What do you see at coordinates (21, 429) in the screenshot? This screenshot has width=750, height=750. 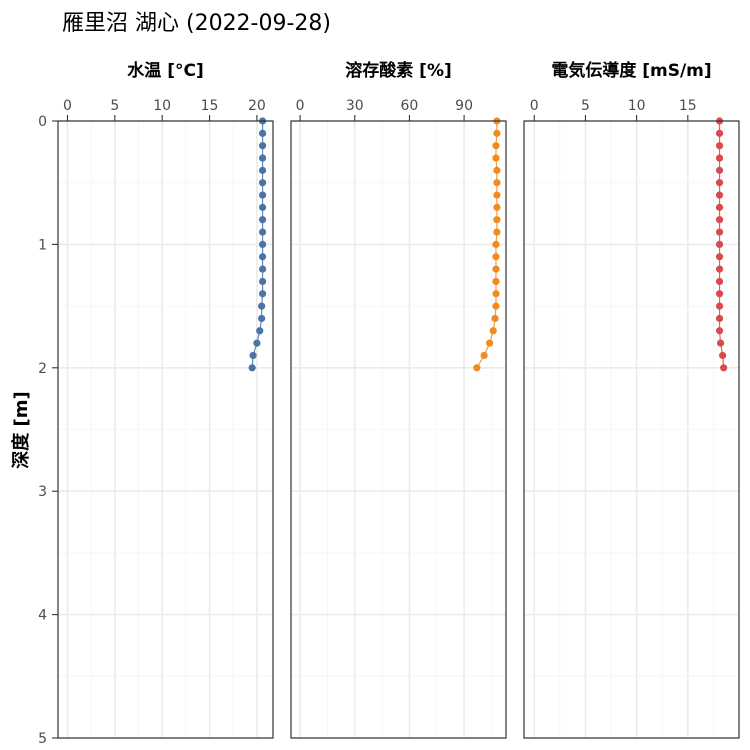 I see `y-axis-label: 深度 [m]` at bounding box center [21, 429].